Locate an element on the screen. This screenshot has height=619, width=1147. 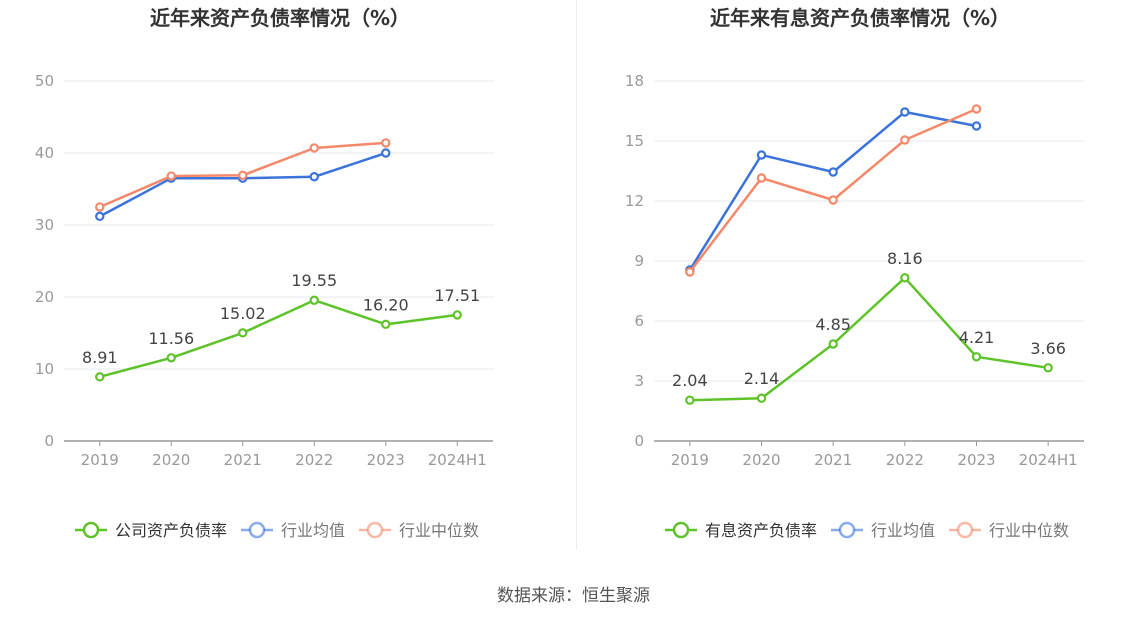
left-legend-label-2: 行业中位数 is located at coordinates (439, 530).